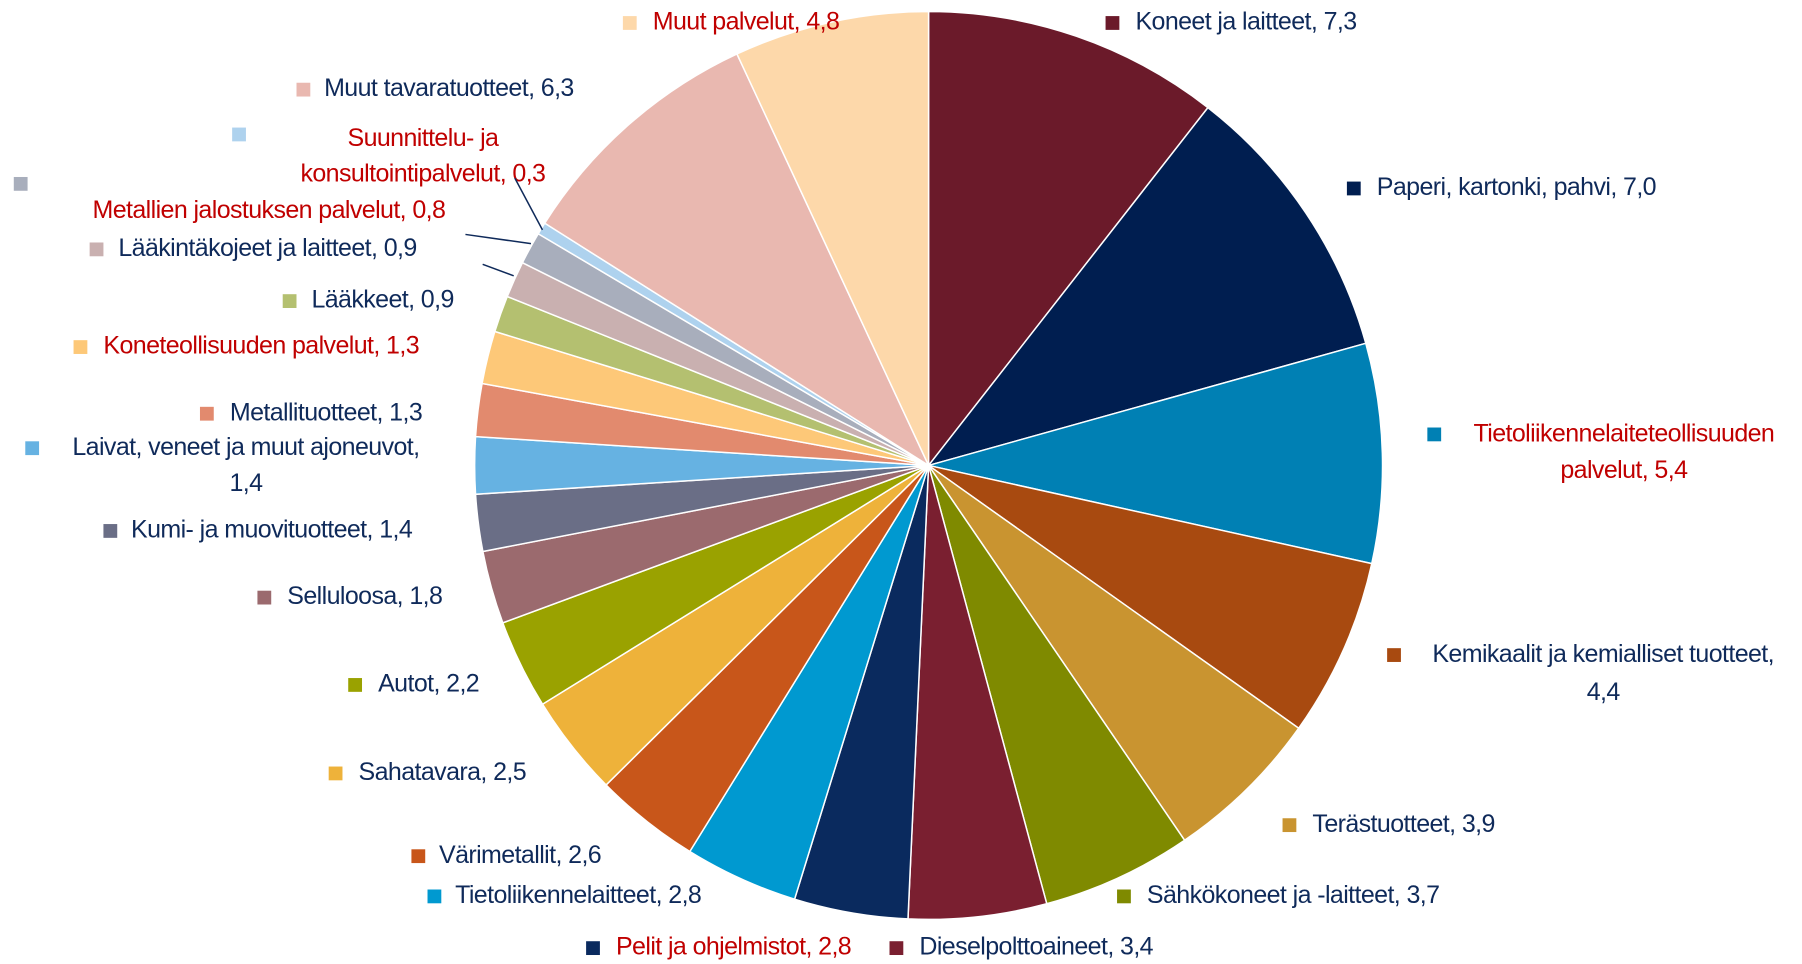 Image resolution: width=1802 pixels, height=964 pixels. What do you see at coordinates (733, 947) in the screenshot?
I see `slice-label: Pelit ja ohjelmistot, 2,8` at bounding box center [733, 947].